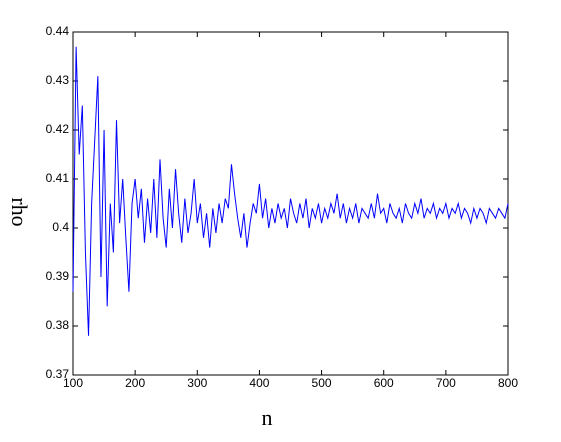  I want to click on x-tick-label: 400, so click(259, 383).